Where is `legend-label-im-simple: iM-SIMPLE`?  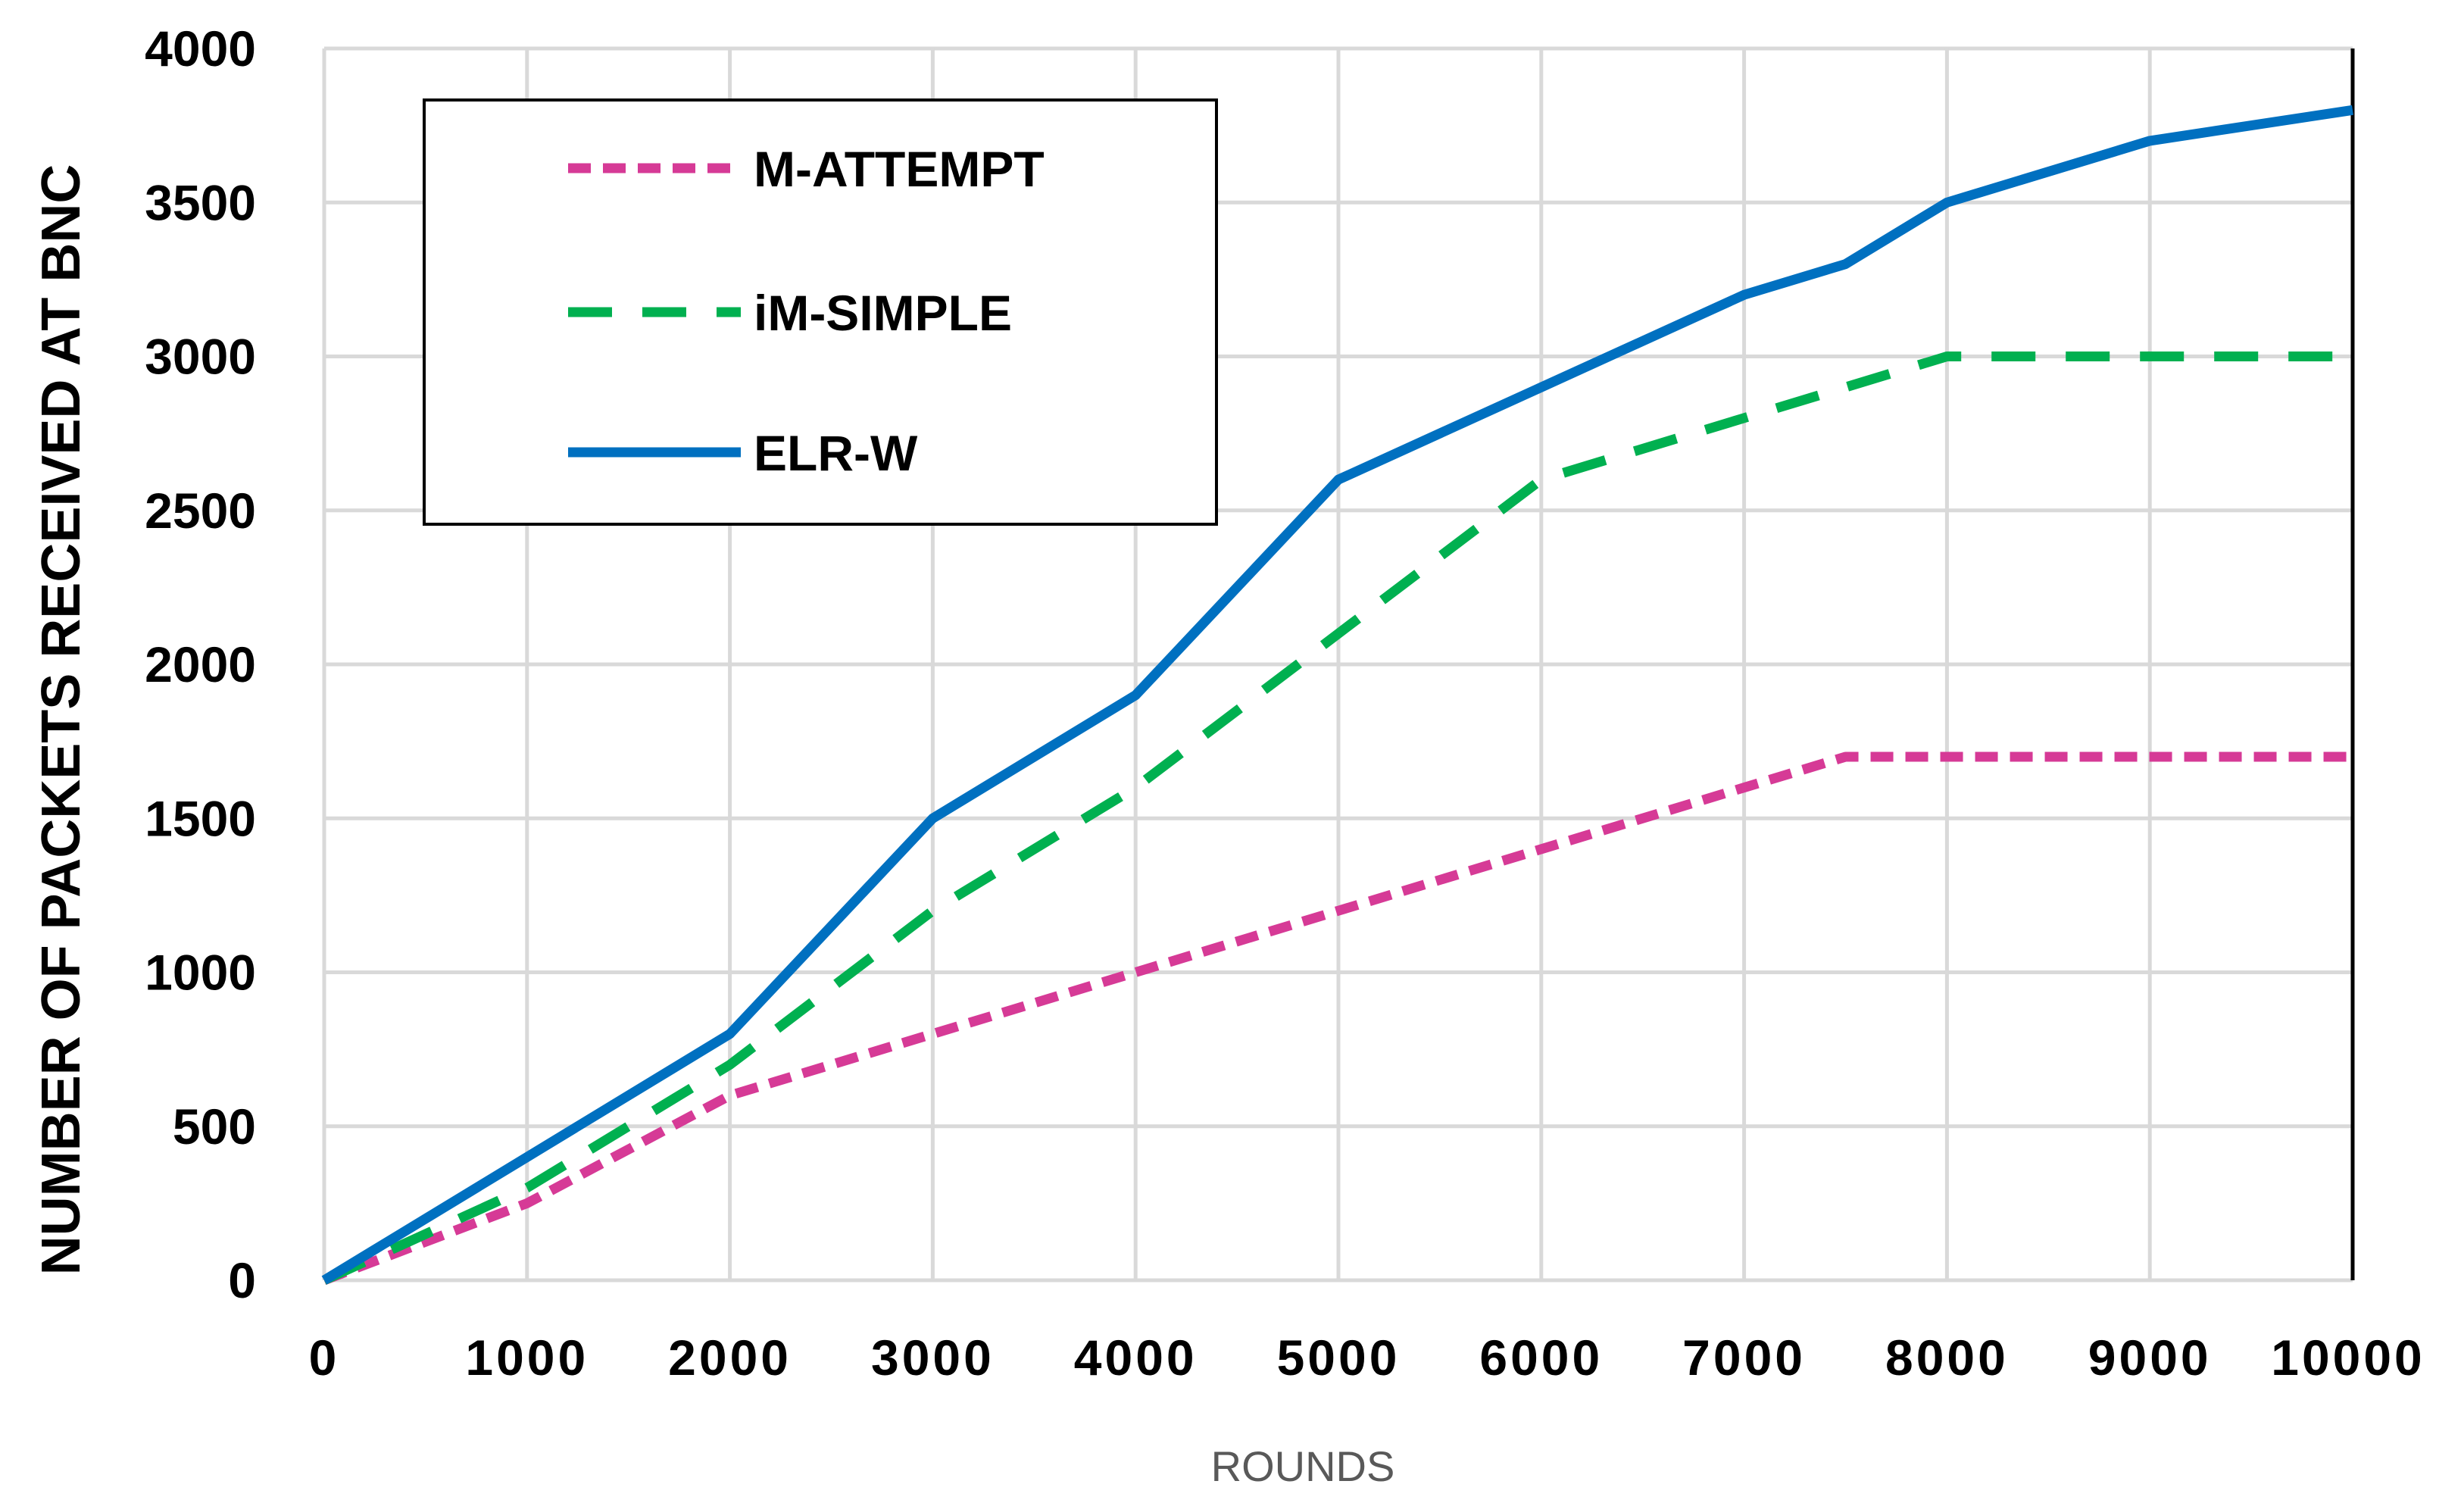 legend-label-im-simple: iM-SIMPLE is located at coordinates (883, 313).